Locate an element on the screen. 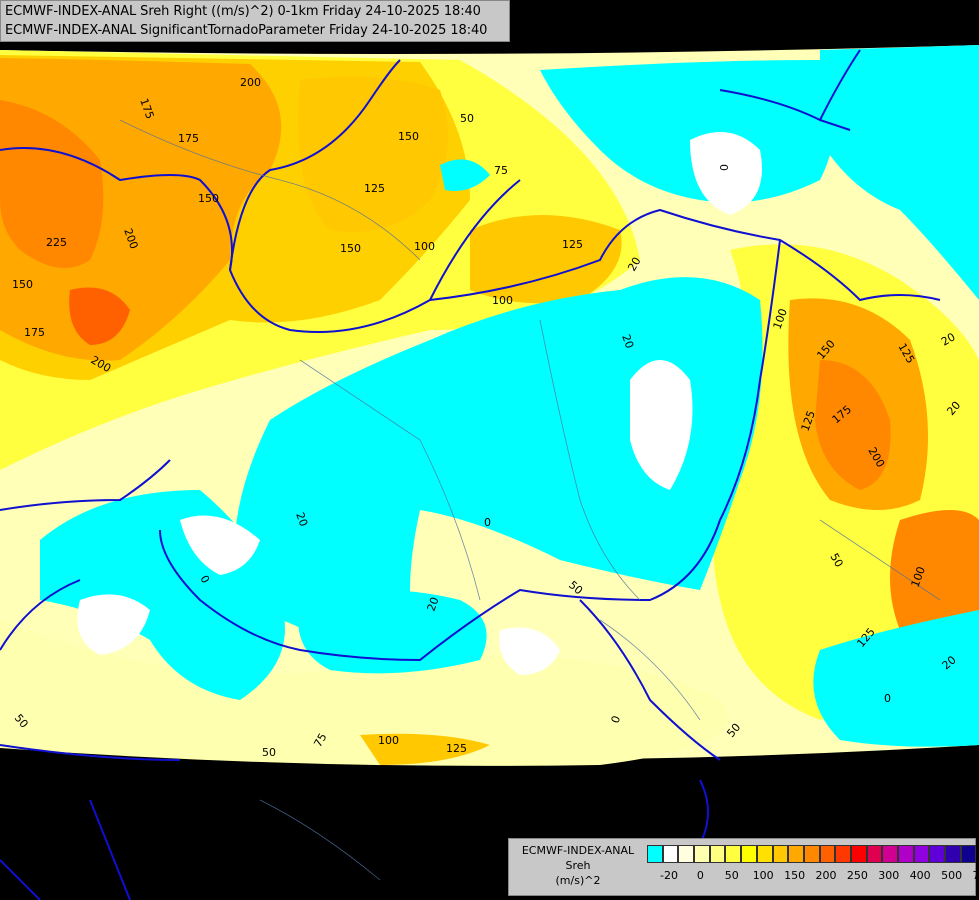 This screenshot has height=900, width=979. zone-cyan-south is located at coordinates (392, 632).